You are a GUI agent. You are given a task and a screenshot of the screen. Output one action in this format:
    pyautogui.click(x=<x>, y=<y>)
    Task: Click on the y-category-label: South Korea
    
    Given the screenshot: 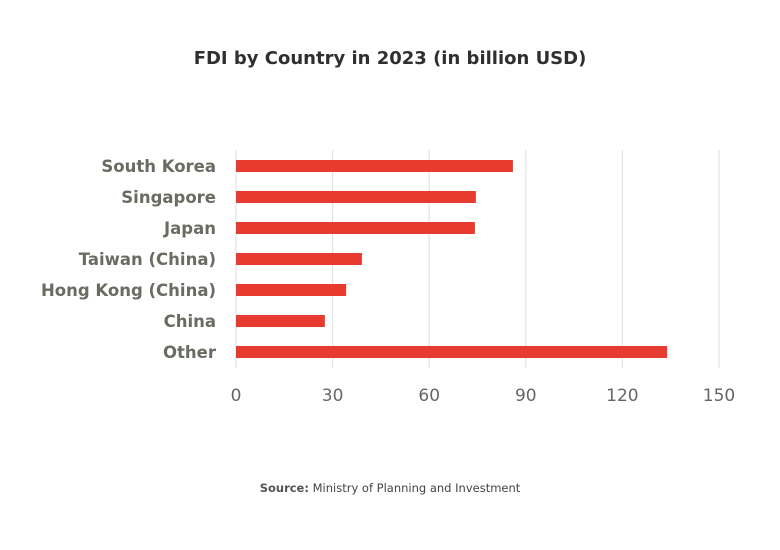 What is the action you would take?
    pyautogui.click(x=158, y=166)
    